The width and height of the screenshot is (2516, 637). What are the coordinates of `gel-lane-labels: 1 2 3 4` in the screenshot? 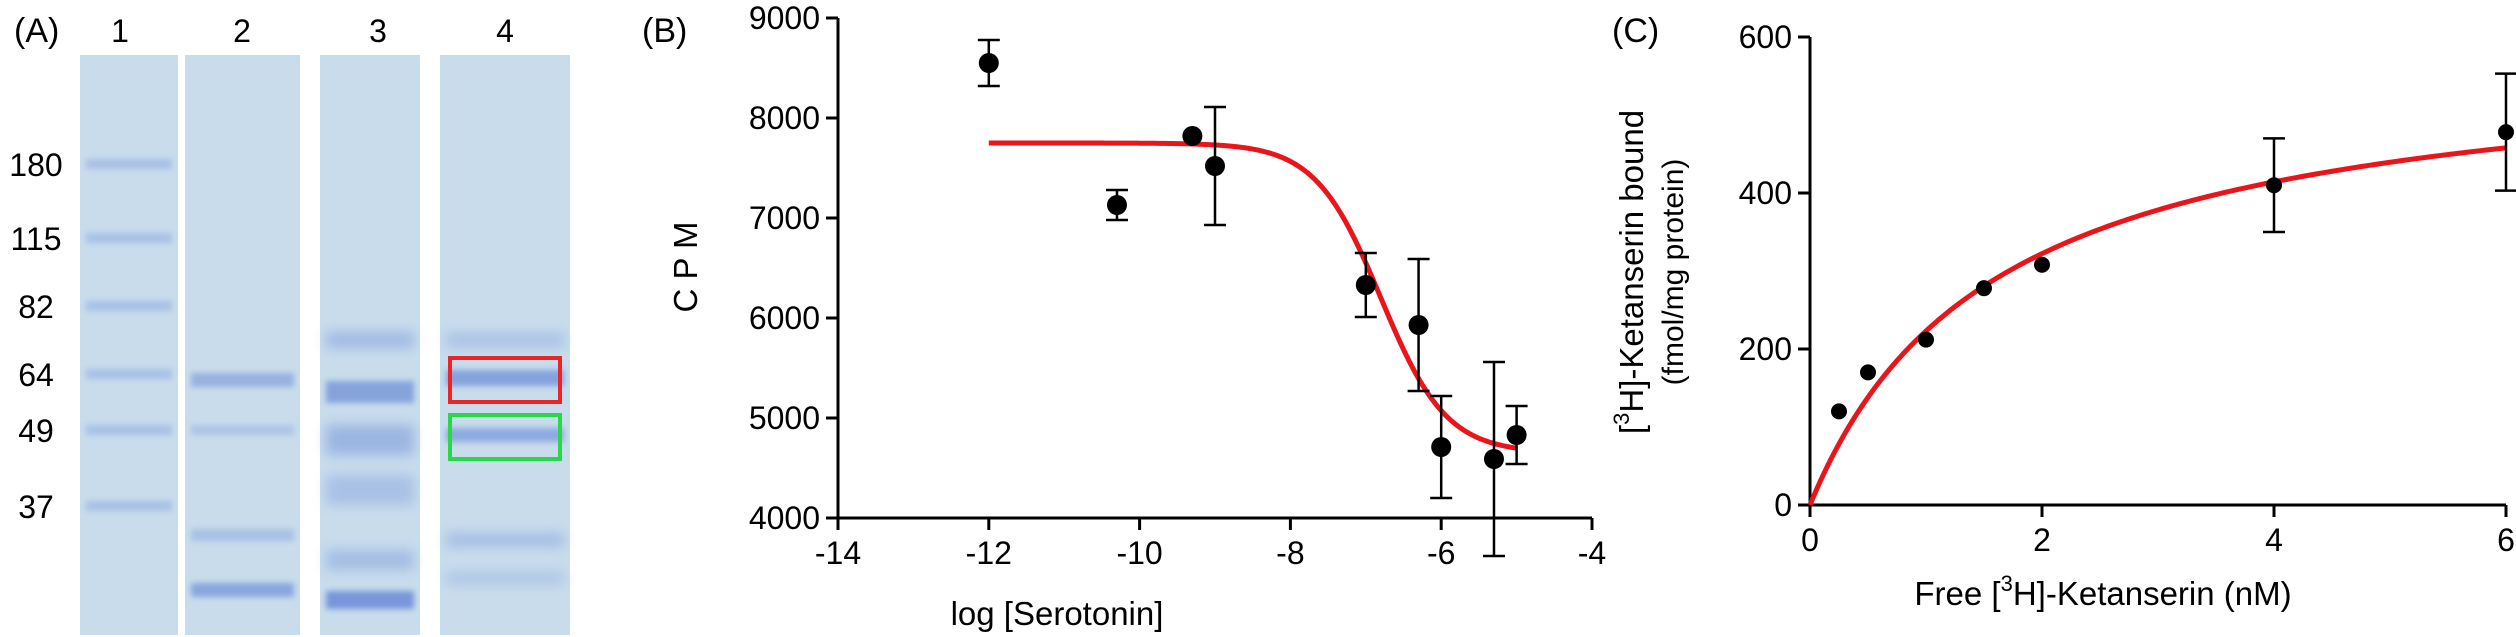 It's located at (312, 31).